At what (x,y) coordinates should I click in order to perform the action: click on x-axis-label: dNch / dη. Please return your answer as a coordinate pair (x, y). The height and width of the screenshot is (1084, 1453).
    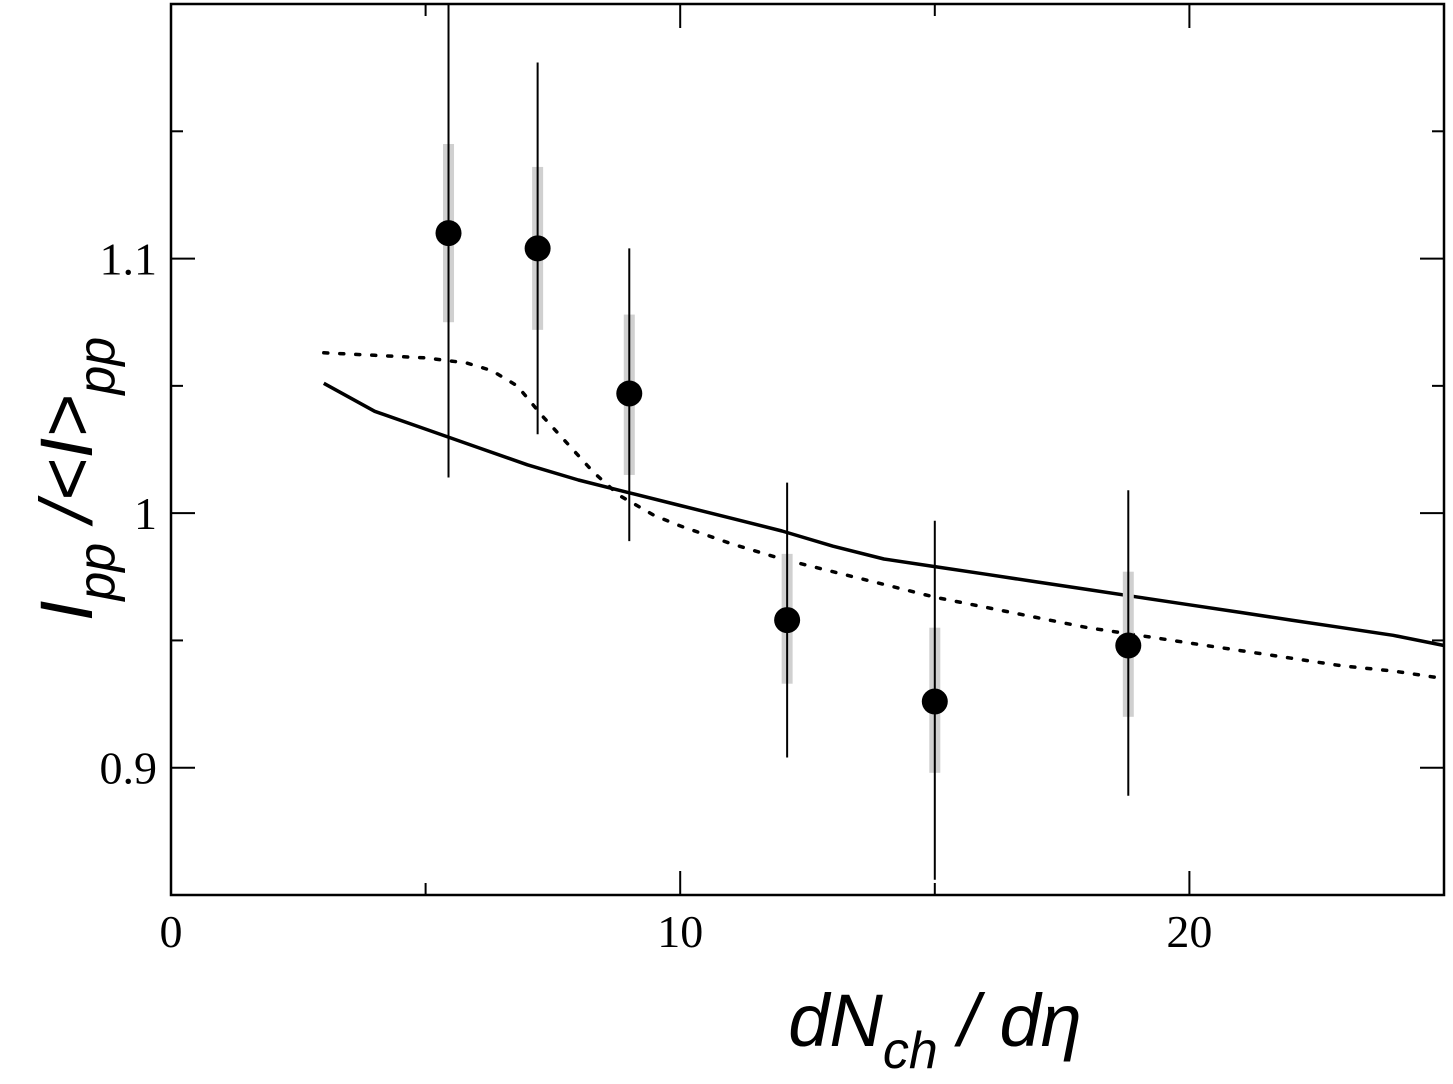
    Looking at the image, I should click on (934, 1029).